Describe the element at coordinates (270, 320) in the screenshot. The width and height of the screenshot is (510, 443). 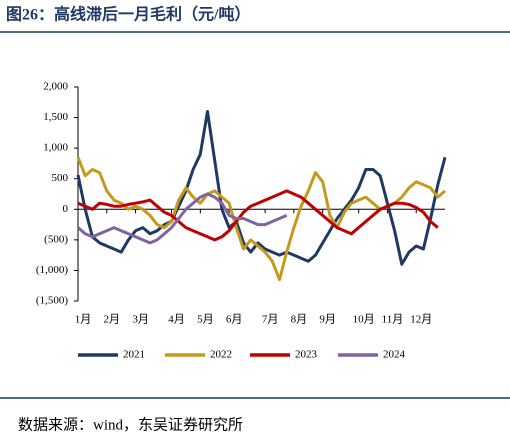
I see `x-tick-label: 7月` at that location.